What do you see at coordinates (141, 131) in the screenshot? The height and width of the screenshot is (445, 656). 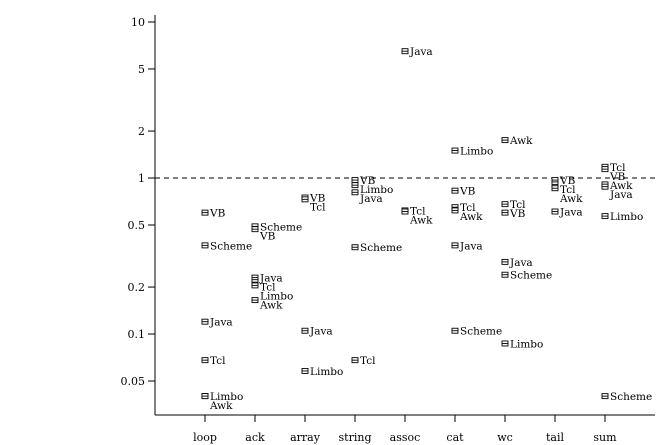 I see `y-tick-label: 2` at bounding box center [141, 131].